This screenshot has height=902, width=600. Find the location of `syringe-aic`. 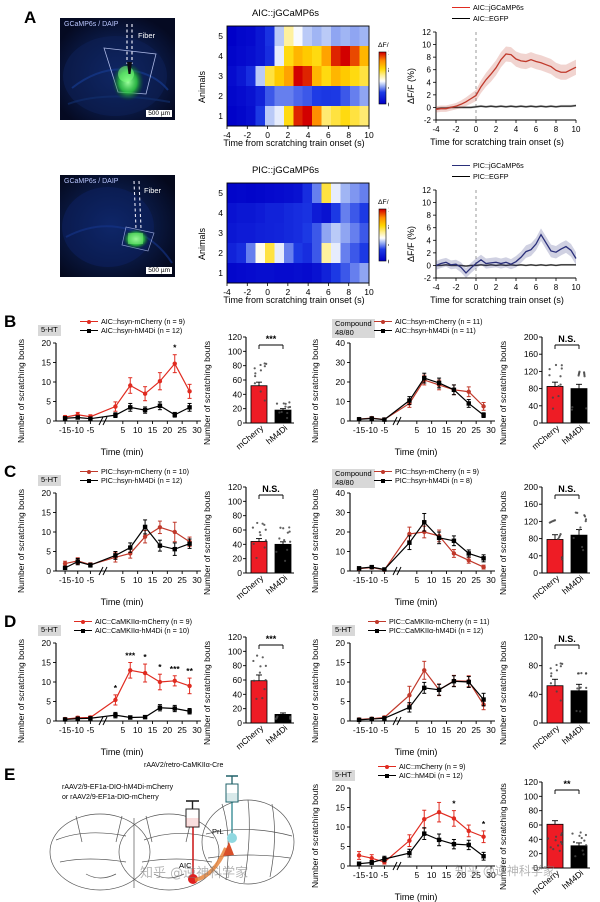

syringe-aic is located at coordinates (192, 814).